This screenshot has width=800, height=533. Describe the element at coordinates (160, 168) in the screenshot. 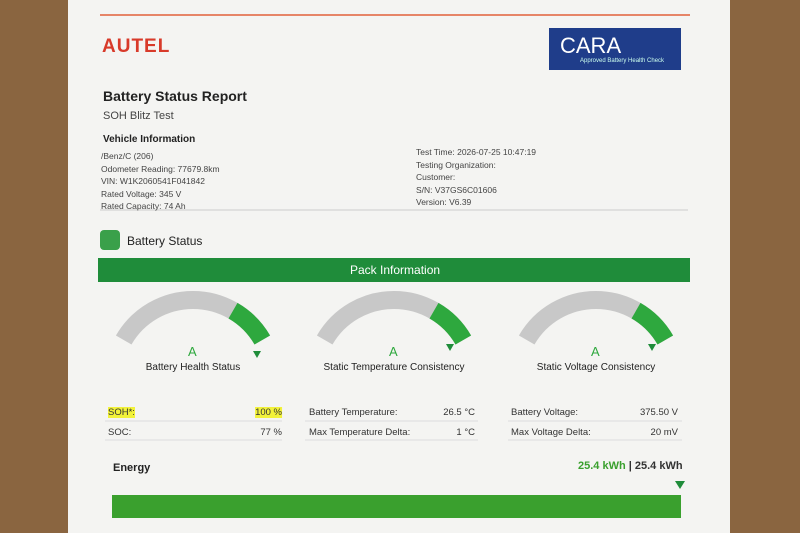

I see `vehicle-field: Odometer Reading: 77679.8km` at that location.